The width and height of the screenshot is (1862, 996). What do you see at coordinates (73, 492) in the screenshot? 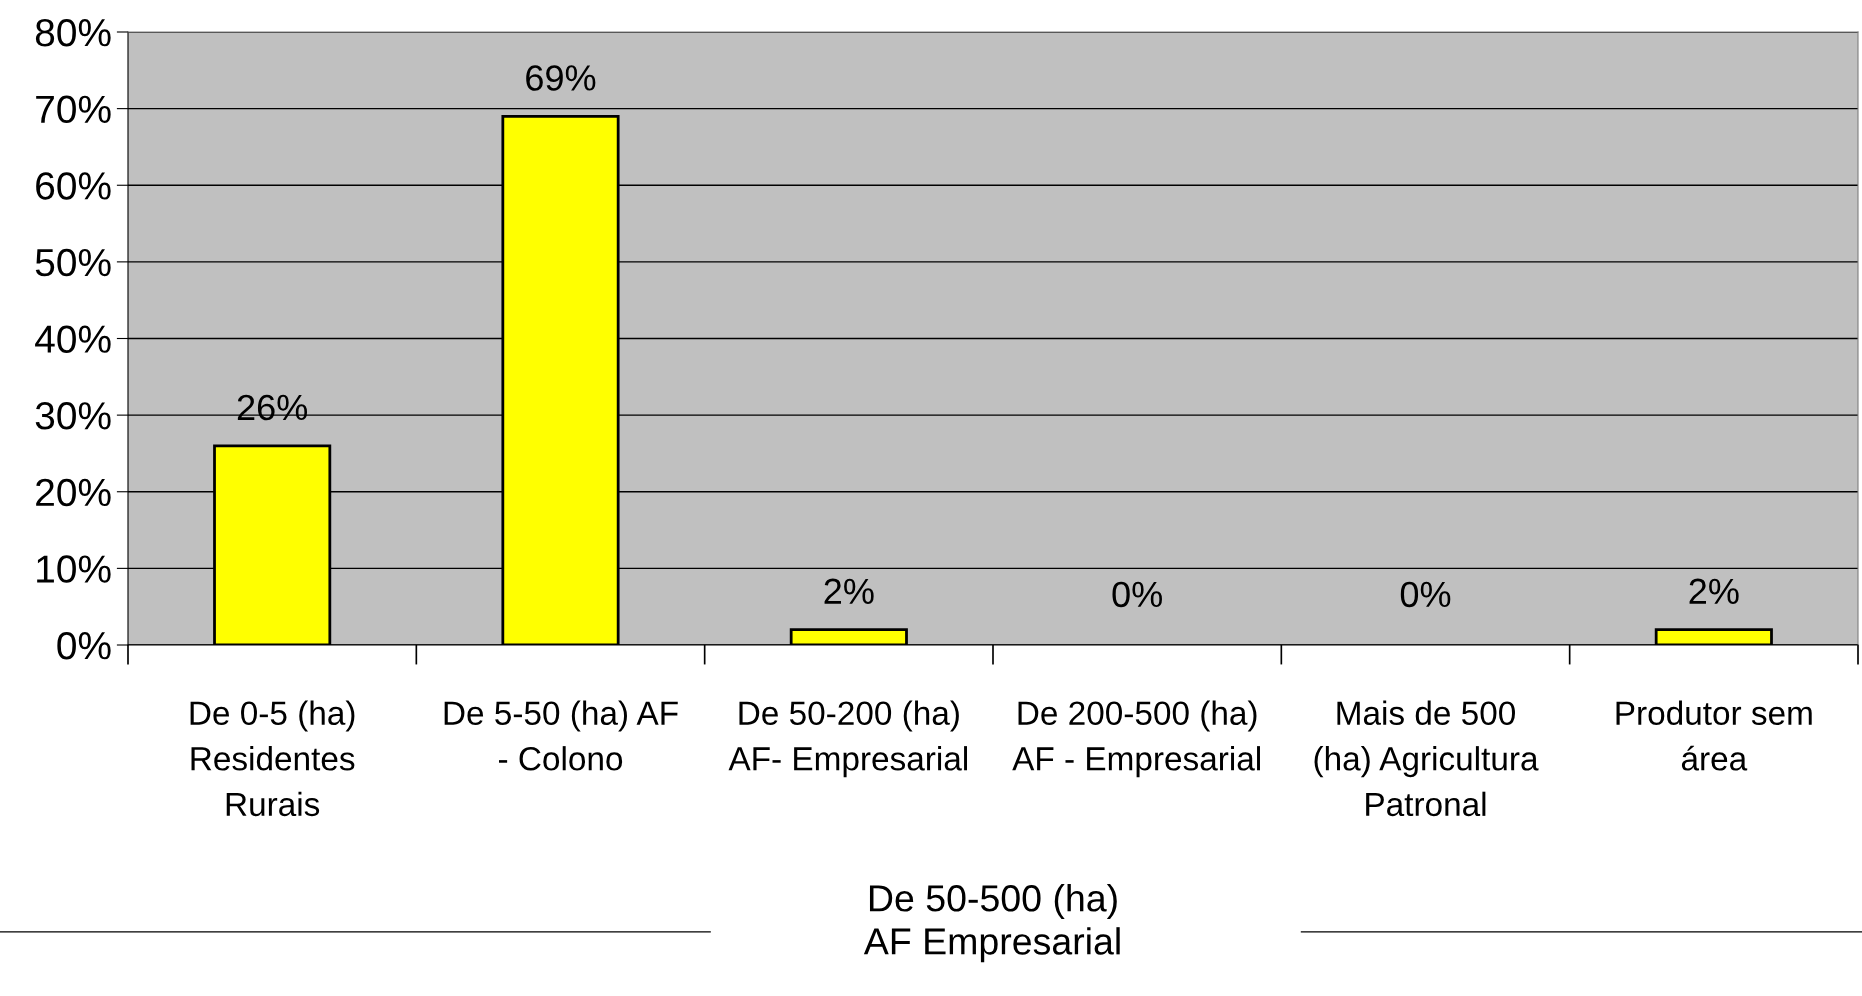
I see `y-tick-label: 20%` at bounding box center [73, 492].